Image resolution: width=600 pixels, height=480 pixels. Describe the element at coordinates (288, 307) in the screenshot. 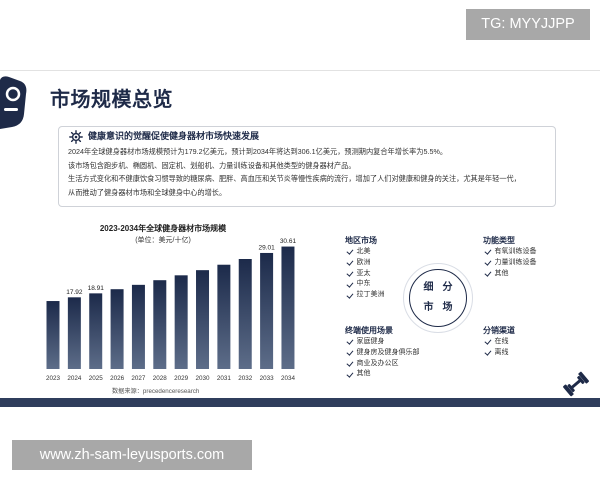

I see `bar-2034` at that location.